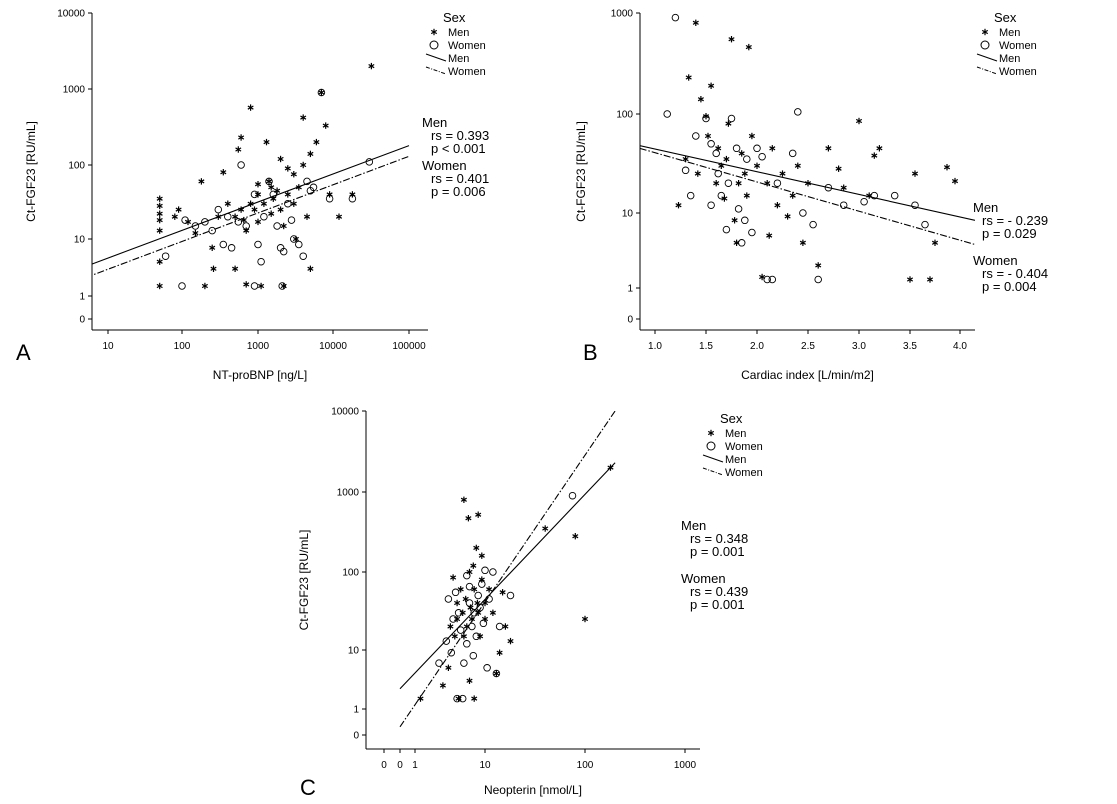 Image resolution: width=1117 pixels, height=804 pixels. Describe the element at coordinates (960, 346) in the screenshot. I see `x-tick-label: 4.0` at that location.